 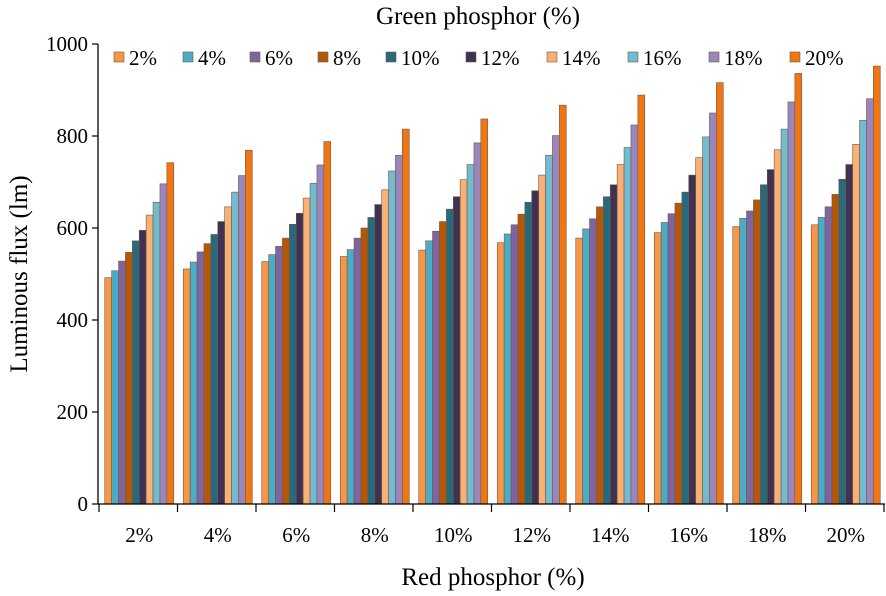 I want to click on legend-item: 4%, so click(x=204, y=58).